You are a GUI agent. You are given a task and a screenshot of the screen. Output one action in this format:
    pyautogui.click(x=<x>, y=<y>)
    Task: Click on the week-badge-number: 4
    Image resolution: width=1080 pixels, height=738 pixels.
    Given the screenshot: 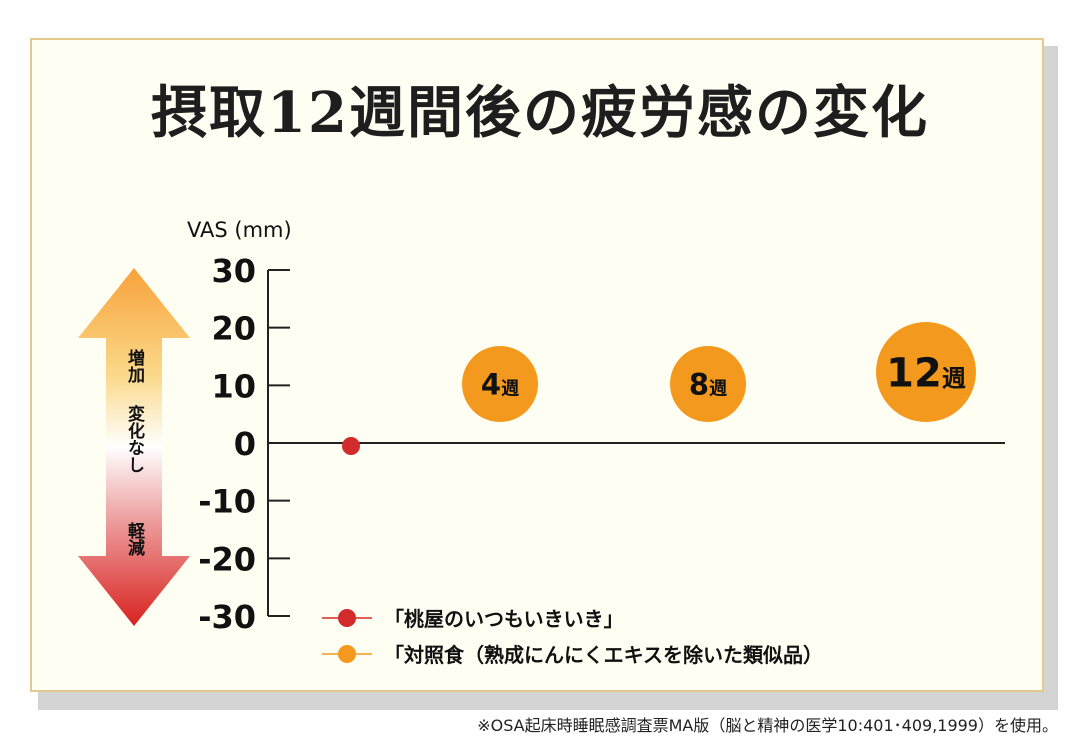 What is the action you would take?
    pyautogui.click(x=491, y=384)
    